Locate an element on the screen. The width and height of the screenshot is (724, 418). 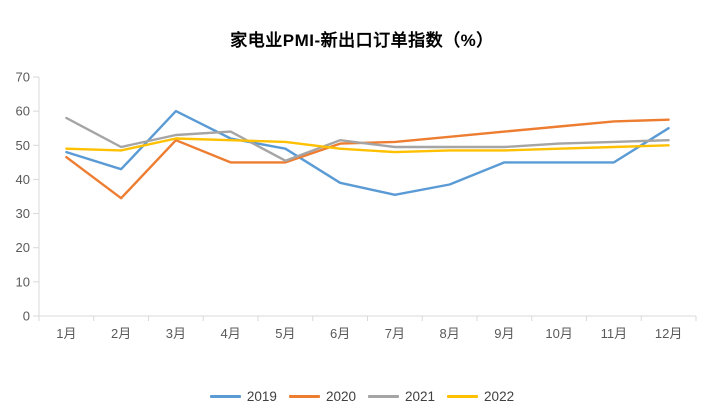
legend-label-2022: 2022 is located at coordinates (499, 396).